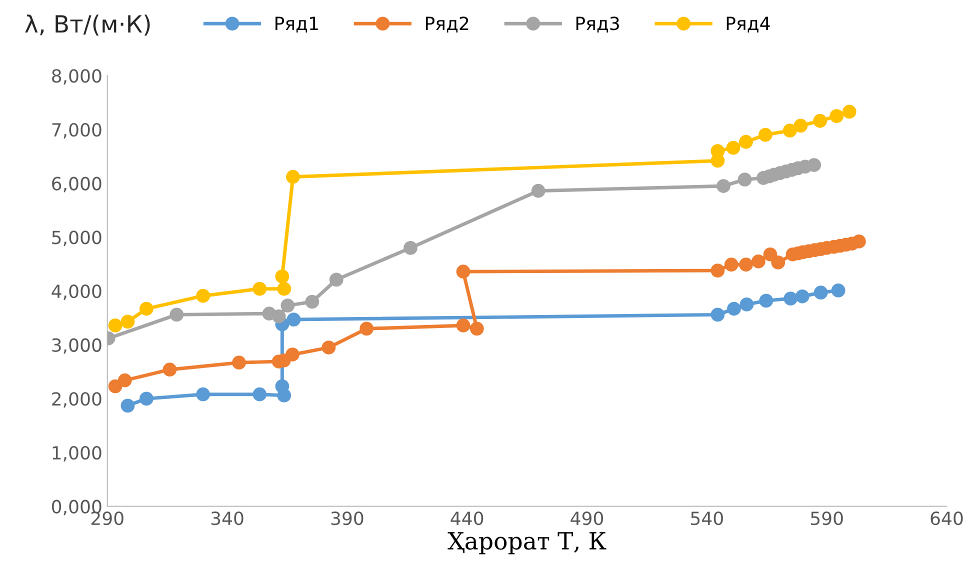 The image size is (976, 582). I want to click on legend-label: Ряд2, so click(447, 24).